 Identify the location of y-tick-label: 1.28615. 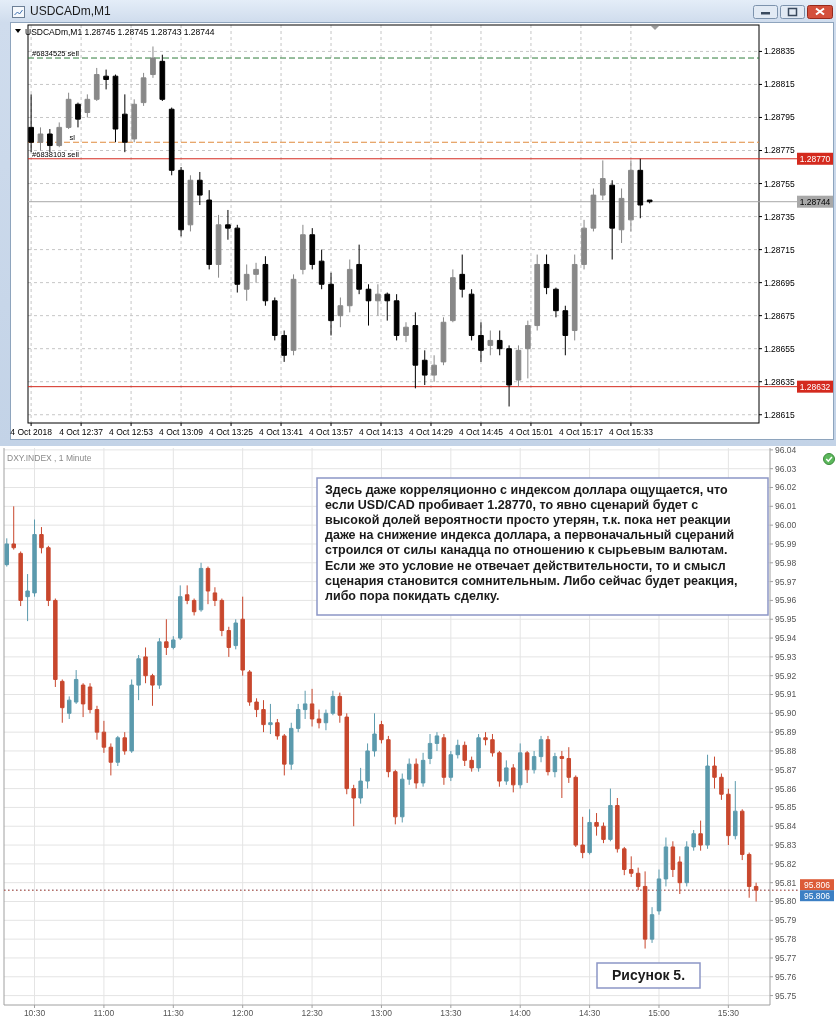
(779, 414).